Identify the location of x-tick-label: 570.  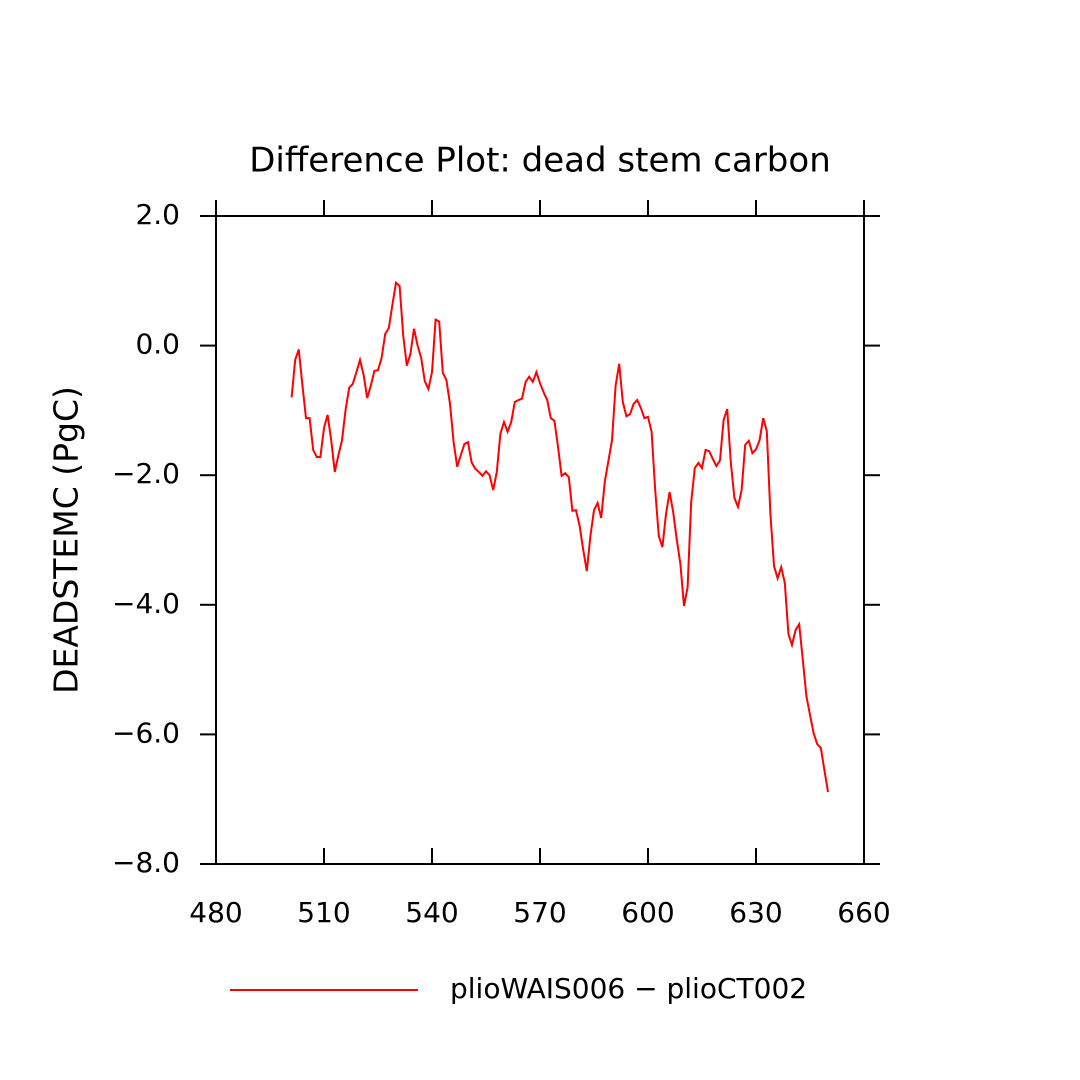
(539, 912).